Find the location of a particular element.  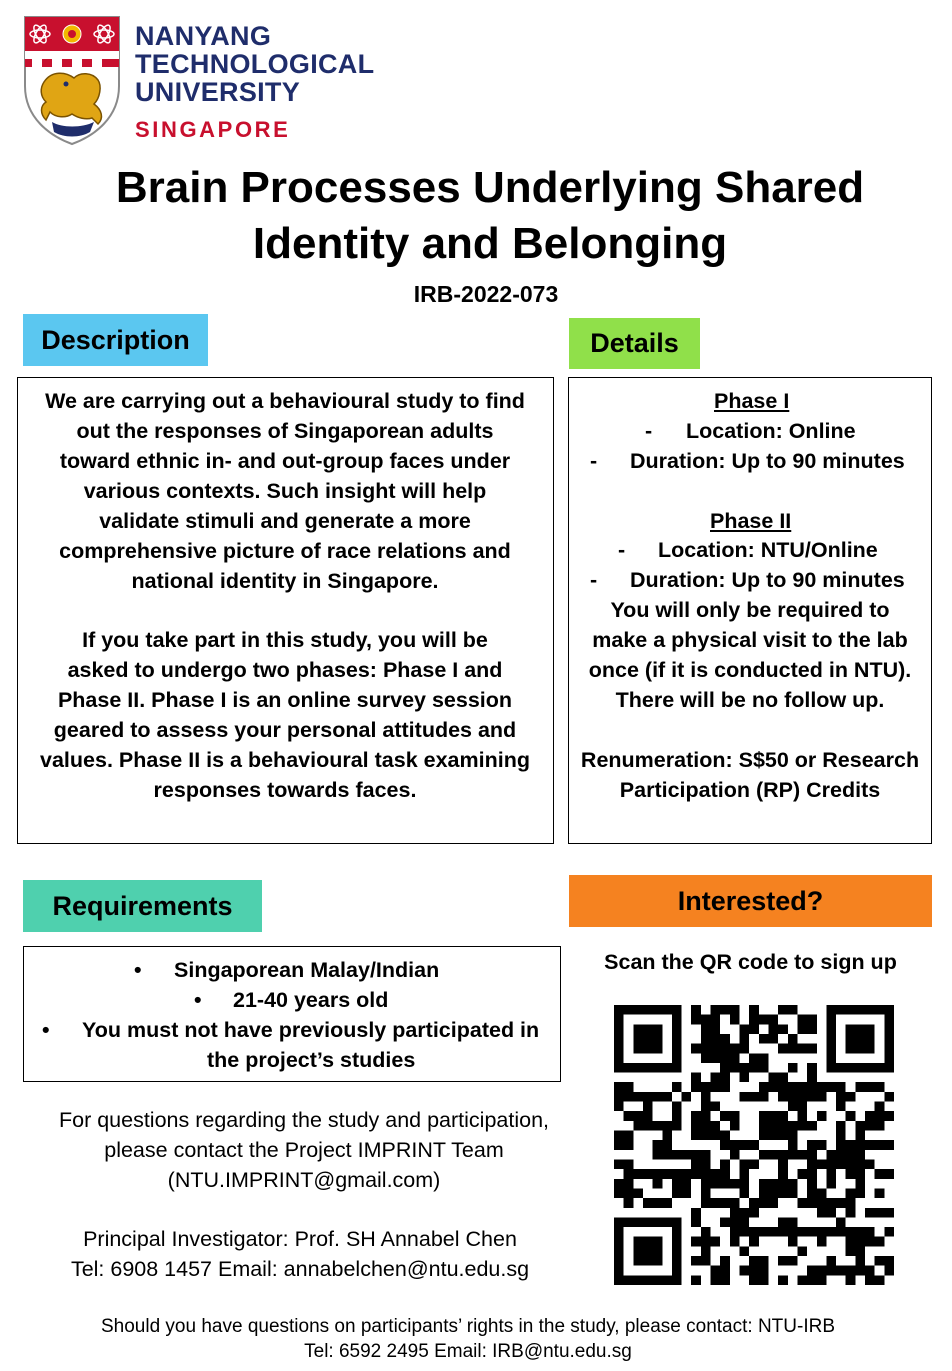

logo-line-technological: TECHNOLOGICAL is located at coordinates (255, 64).